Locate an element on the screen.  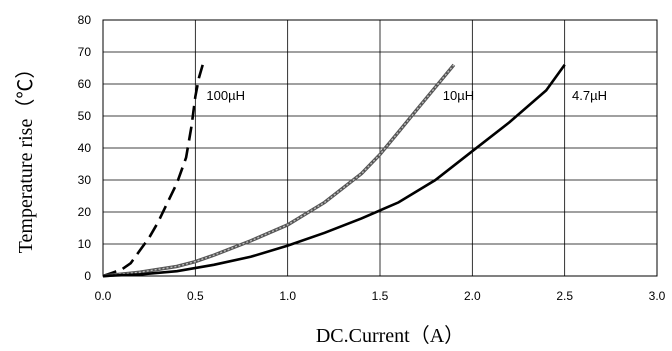
y-tick-label-6: 60 is located at coordinates (85, 84).